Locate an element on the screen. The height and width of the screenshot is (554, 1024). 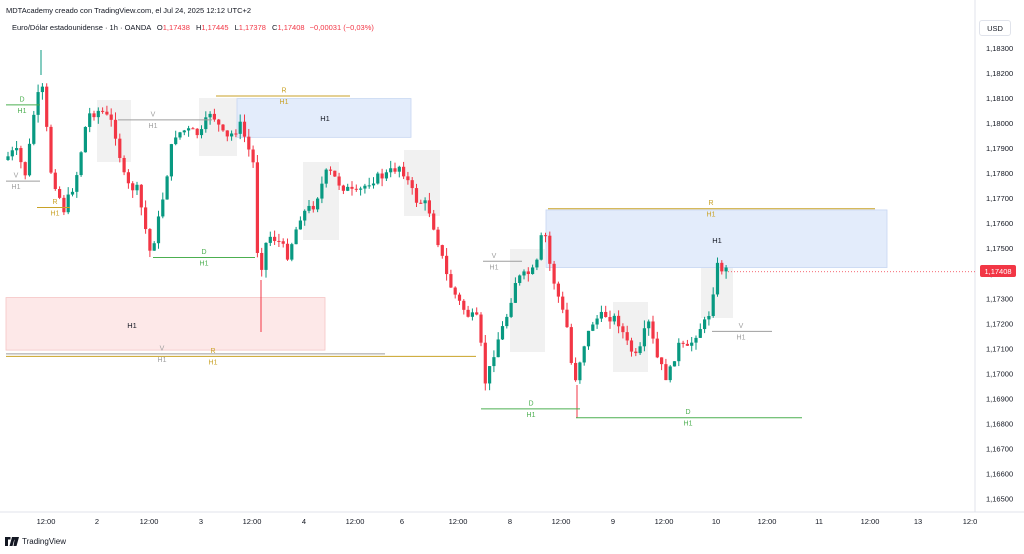
high-value: 1,17445 is located at coordinates (215, 27).